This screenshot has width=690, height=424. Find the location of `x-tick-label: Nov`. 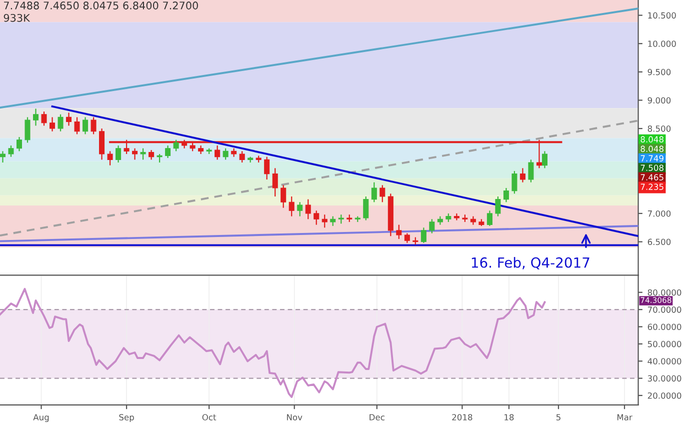

x-tick-label: Nov is located at coordinates (294, 417).